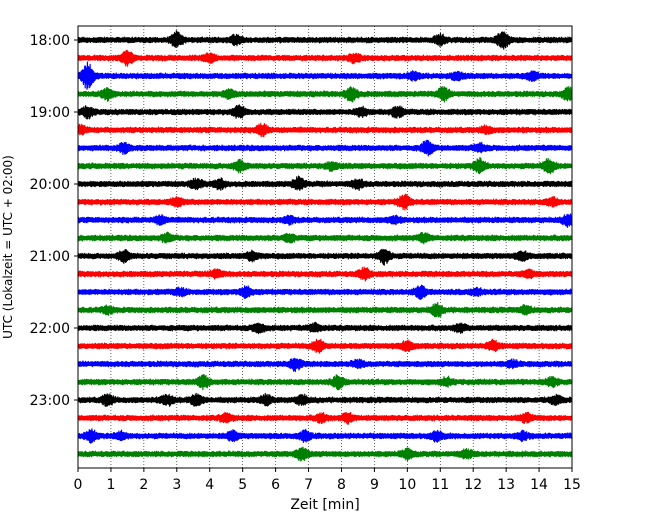 Image resolution: width=650 pixels, height=520 pixels. Describe the element at coordinates (209, 485) in the screenshot. I see `x-tick-label: 4` at that location.